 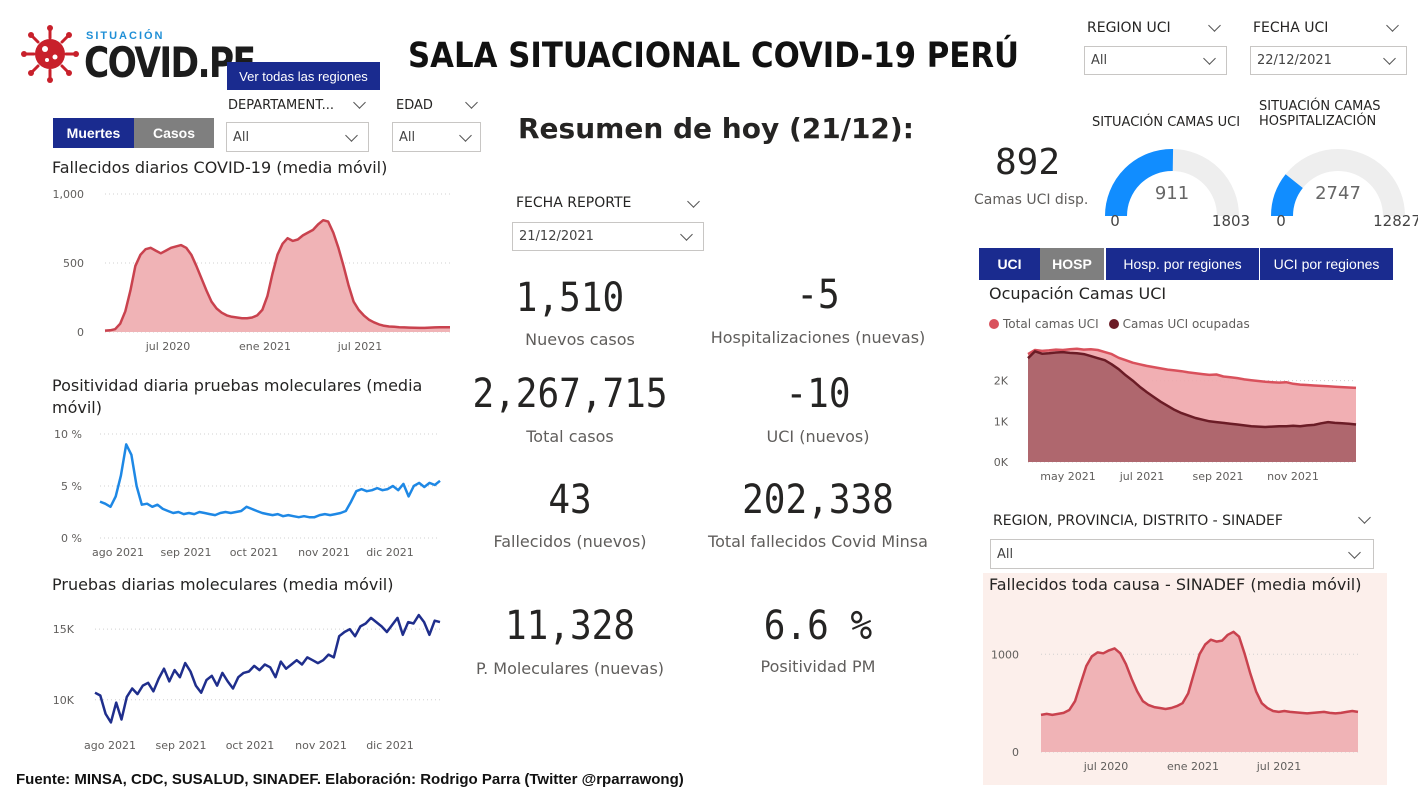 What do you see at coordinates (608, 236) in the screenshot?
I see `fecha-reporte-filter-select: 21/12/2021` at bounding box center [608, 236].